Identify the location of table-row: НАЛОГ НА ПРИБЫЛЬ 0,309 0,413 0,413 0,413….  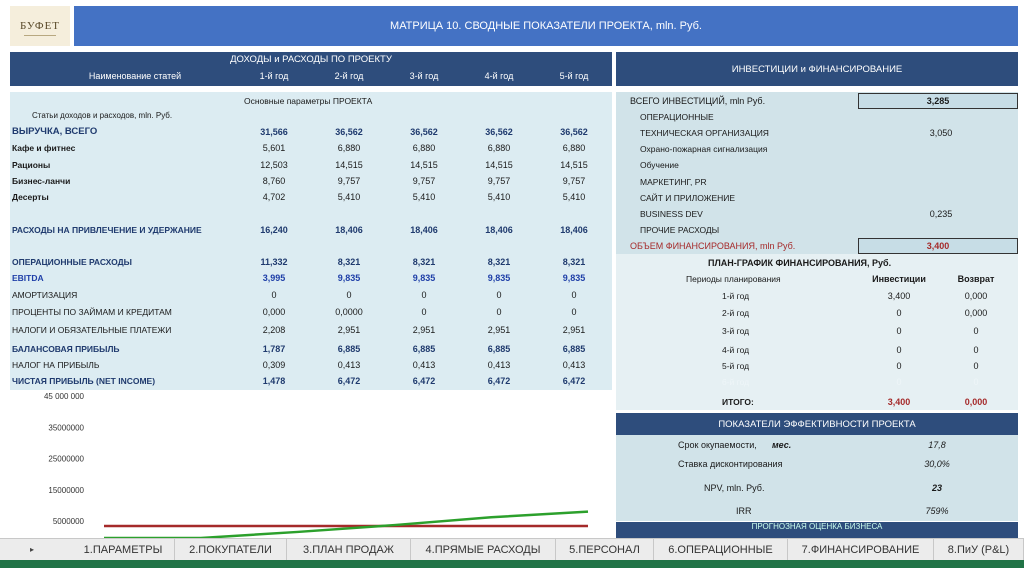
(311, 365).